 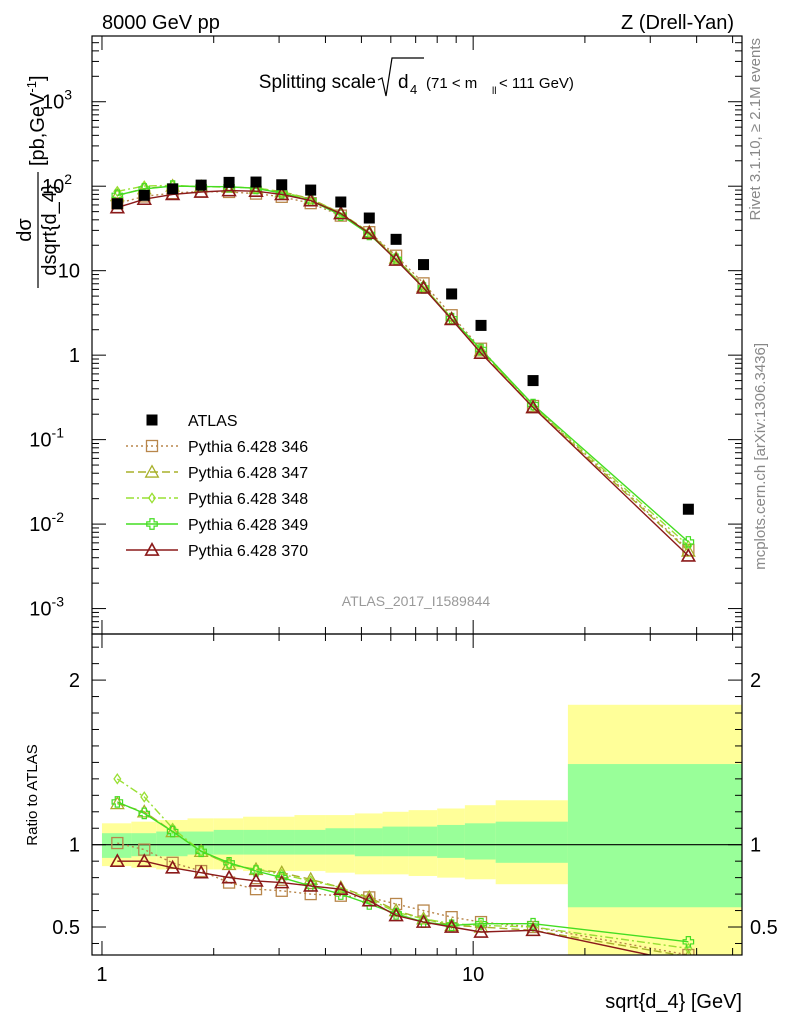 I want to click on ylabel-unit-close: ], so click(x=38, y=78).